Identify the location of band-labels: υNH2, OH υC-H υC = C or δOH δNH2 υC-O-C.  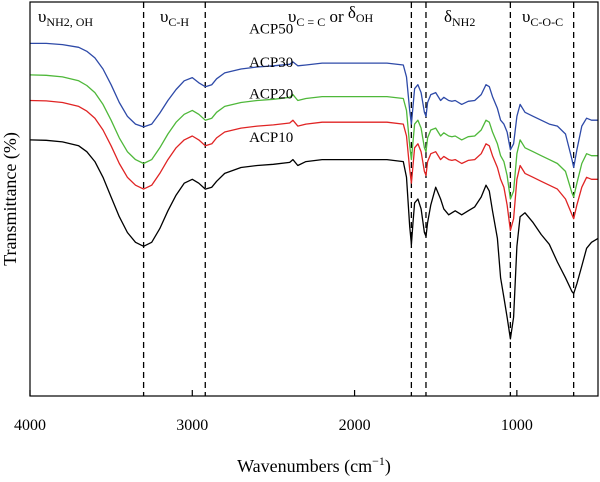
(300, 16).